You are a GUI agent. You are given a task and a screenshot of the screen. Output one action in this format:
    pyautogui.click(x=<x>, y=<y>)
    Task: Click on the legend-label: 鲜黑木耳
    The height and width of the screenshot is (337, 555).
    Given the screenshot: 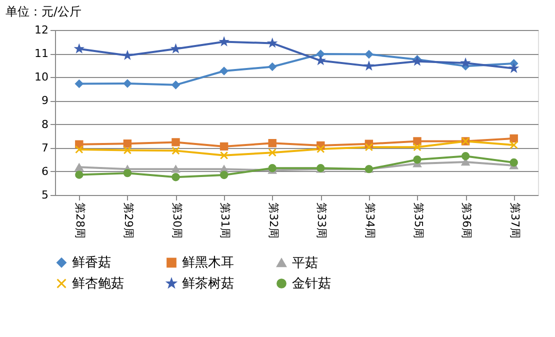 What is the action you would take?
    pyautogui.click(x=208, y=263)
    